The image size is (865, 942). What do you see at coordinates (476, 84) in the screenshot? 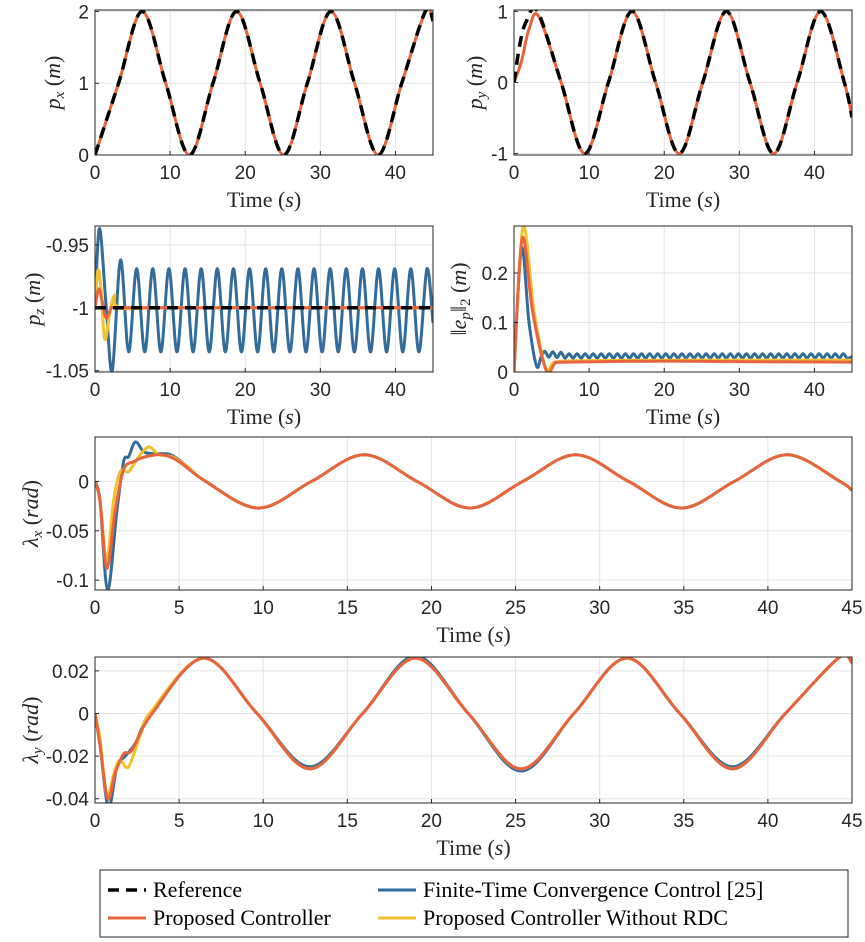
I see `y-axis-label: py (m)` at bounding box center [476, 84].